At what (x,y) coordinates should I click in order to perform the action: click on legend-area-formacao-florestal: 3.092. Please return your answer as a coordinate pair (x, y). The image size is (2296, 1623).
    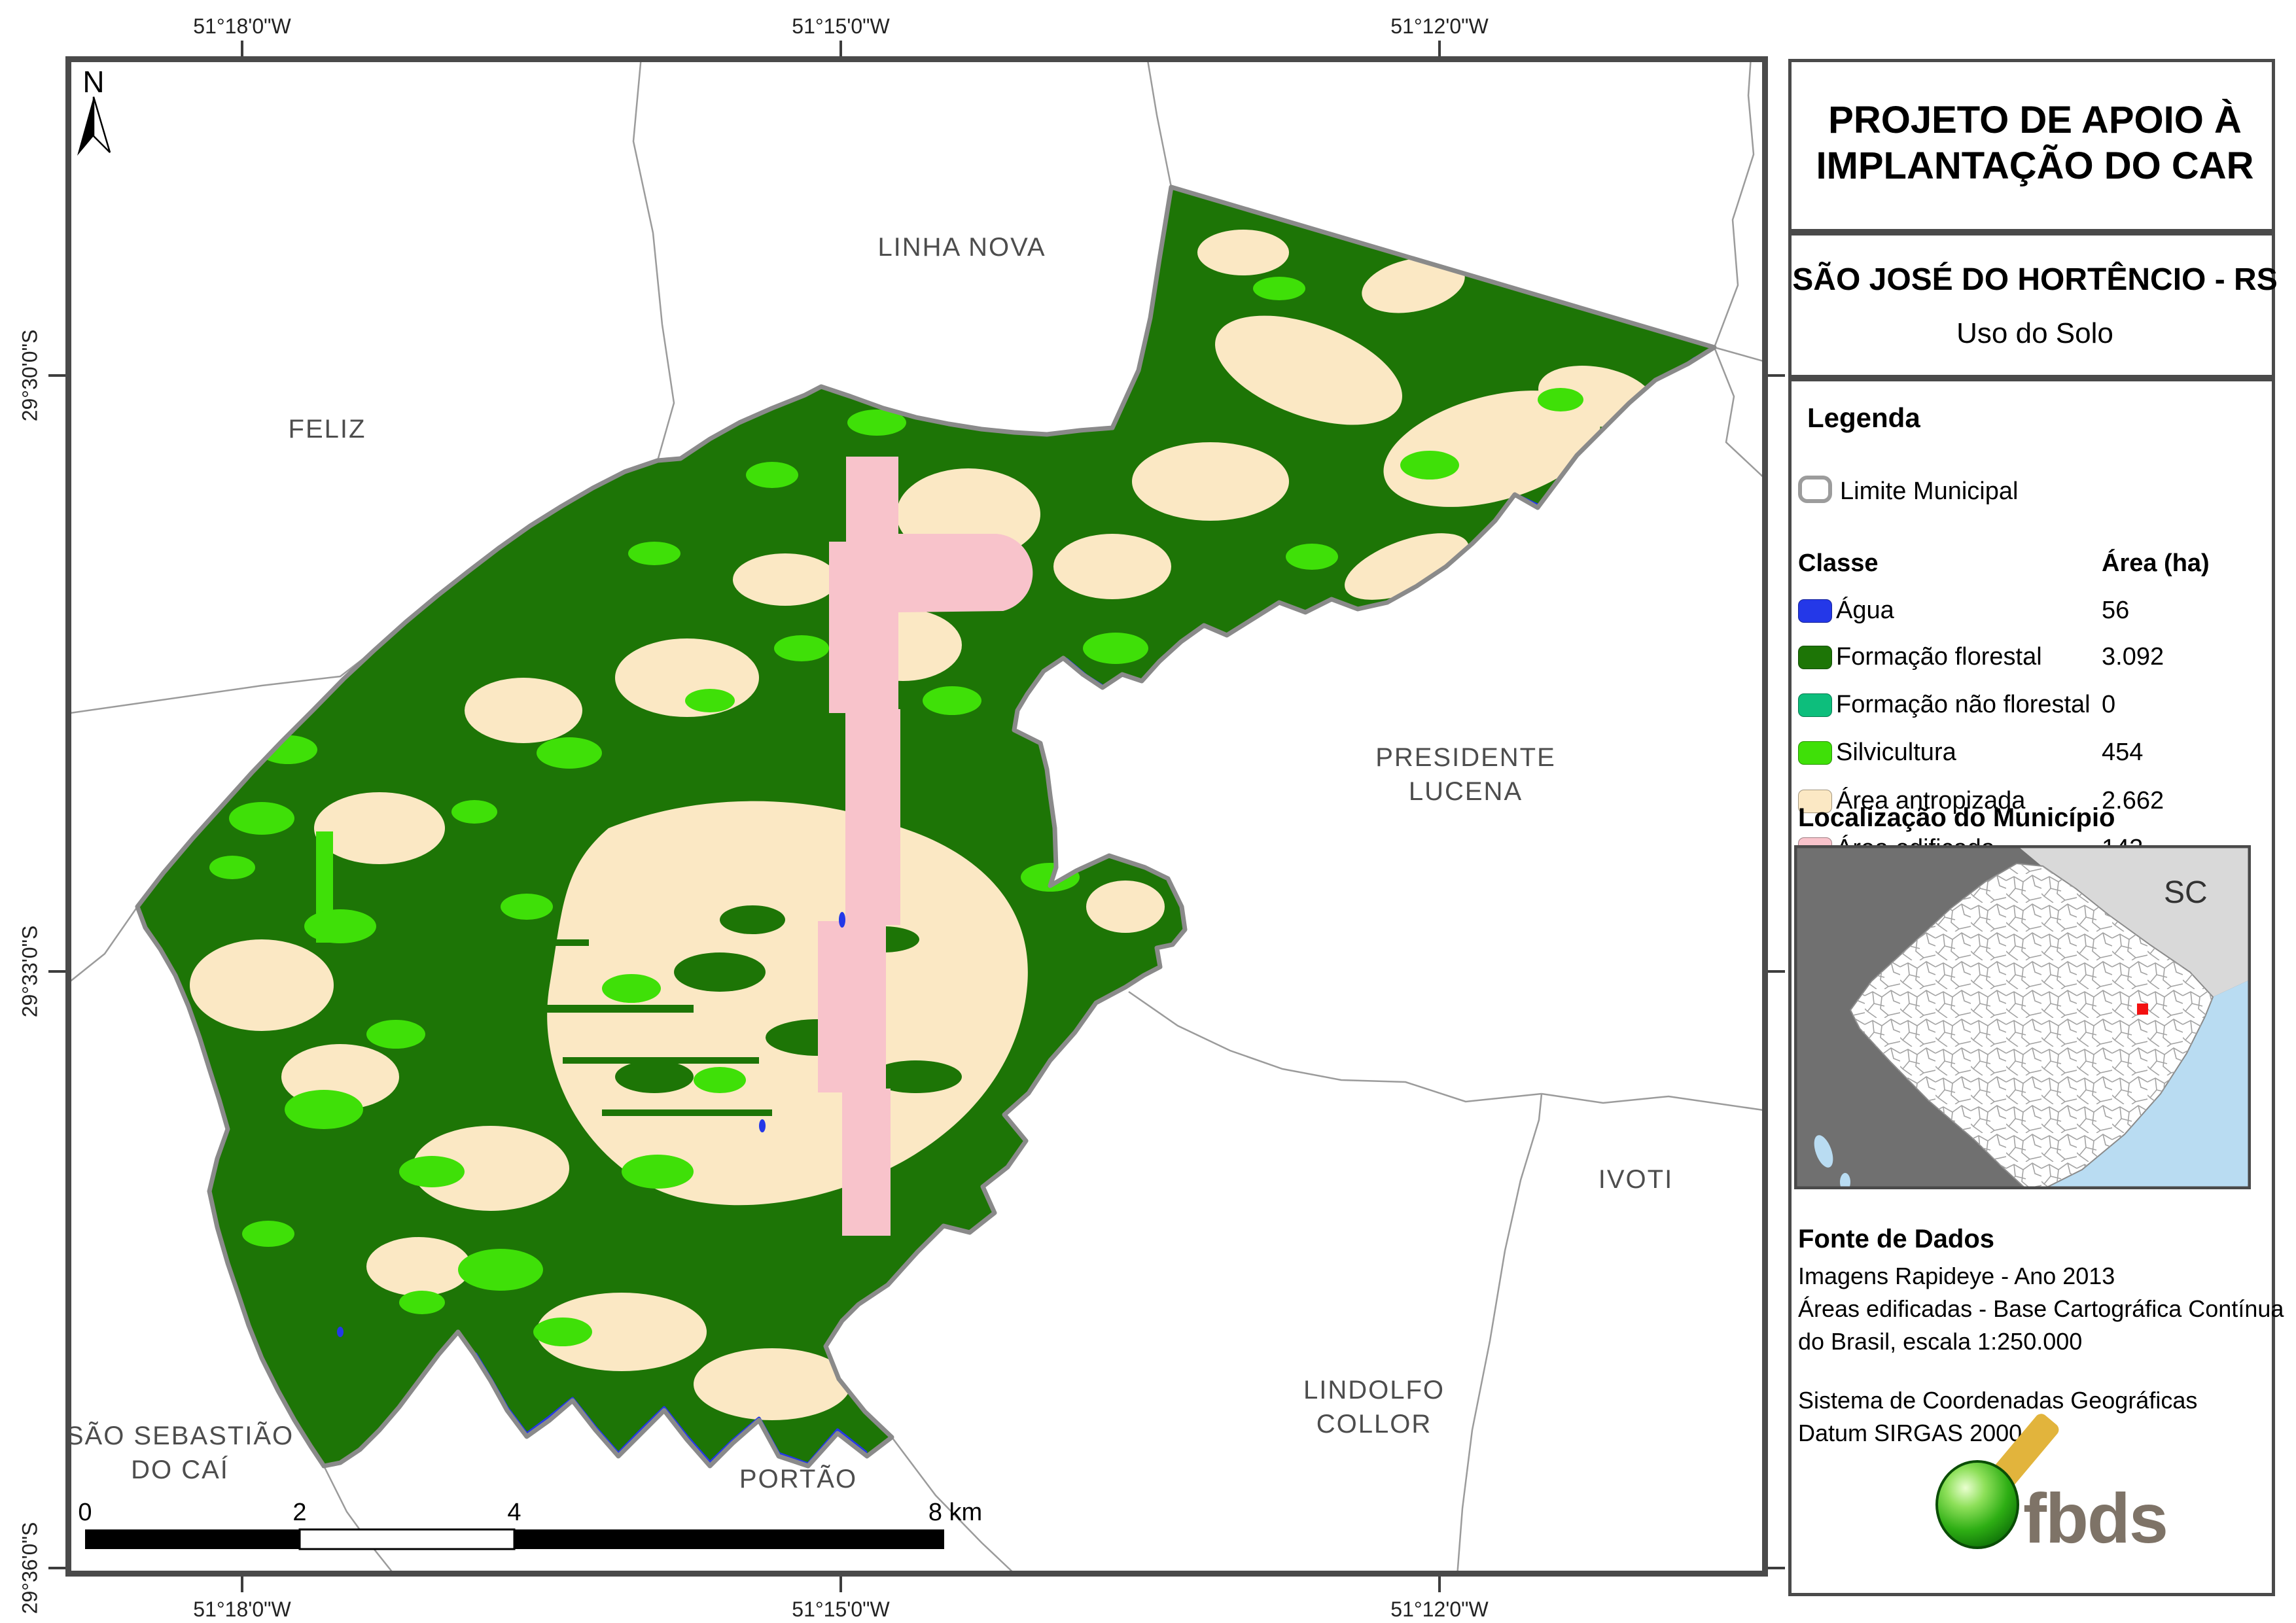
    Looking at the image, I should click on (2133, 657).